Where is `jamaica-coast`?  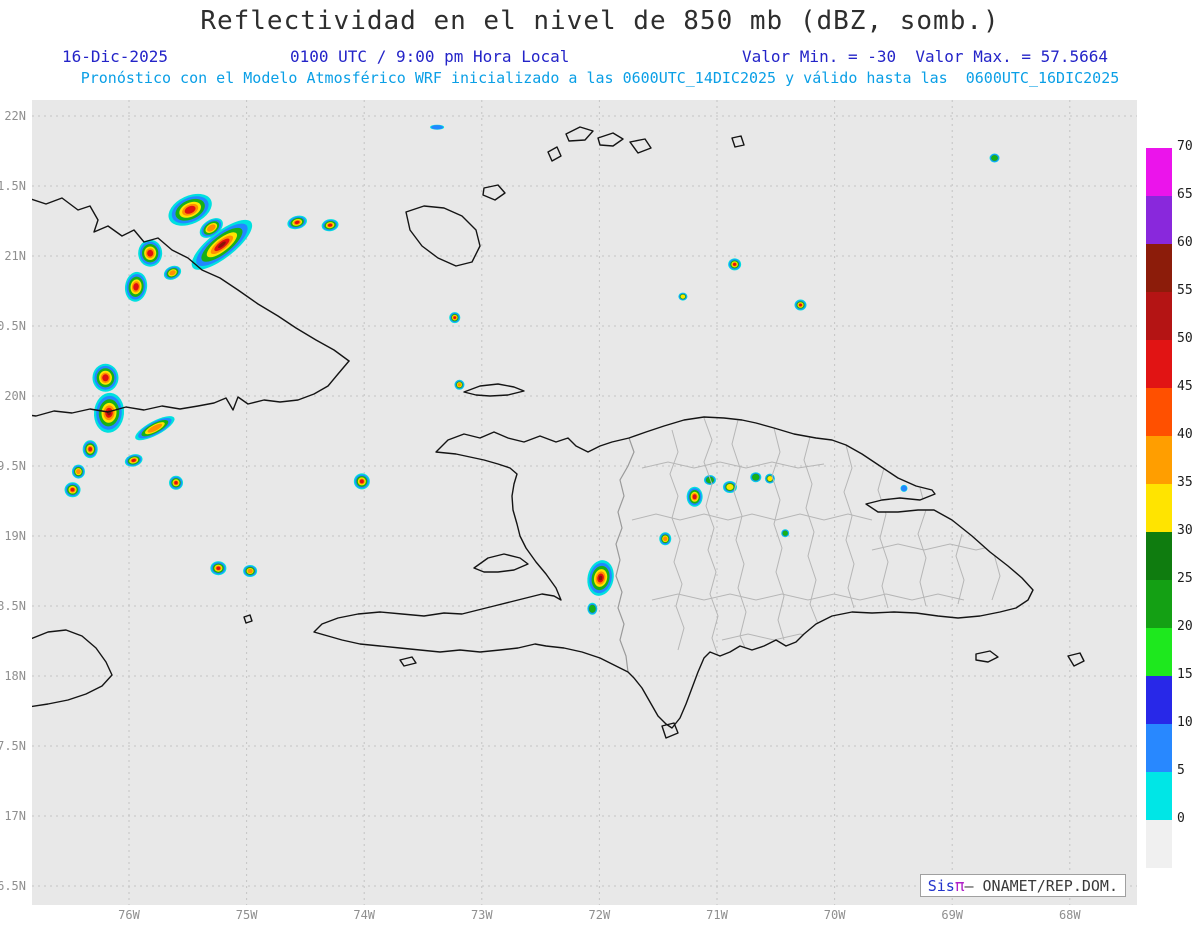
jamaica-coast is located at coordinates (72, 668).